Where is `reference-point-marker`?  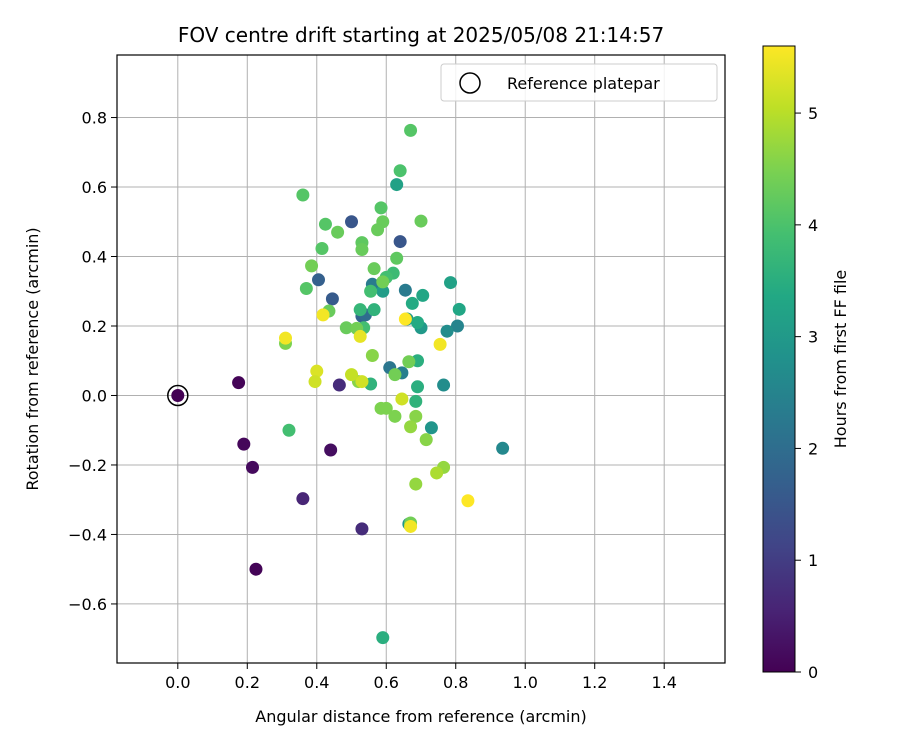
reference-point-marker is located at coordinates (178, 395).